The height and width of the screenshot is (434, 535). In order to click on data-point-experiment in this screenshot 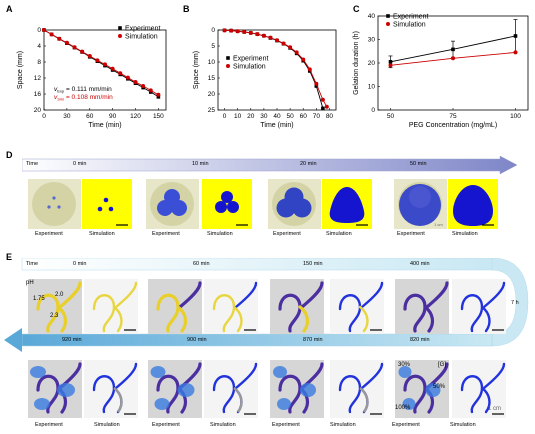, I will do `click(390, 62)`.